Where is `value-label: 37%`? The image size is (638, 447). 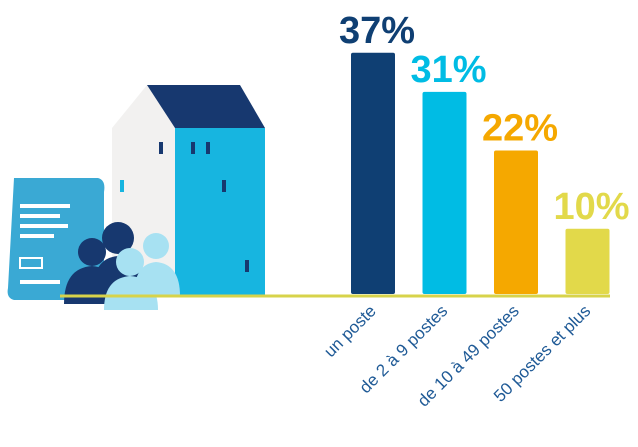
value-label: 37% is located at coordinates (377, 31).